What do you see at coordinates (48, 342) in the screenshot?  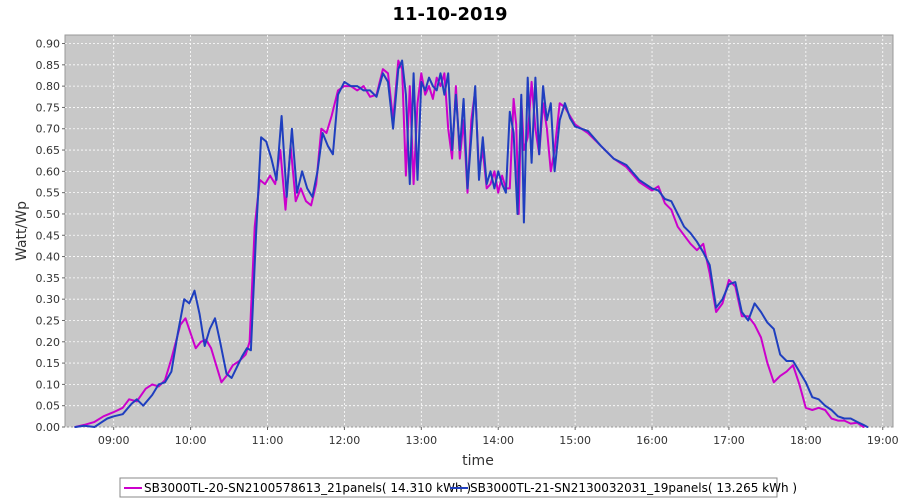 I see `y-tick-label: 0.20` at bounding box center [48, 342].